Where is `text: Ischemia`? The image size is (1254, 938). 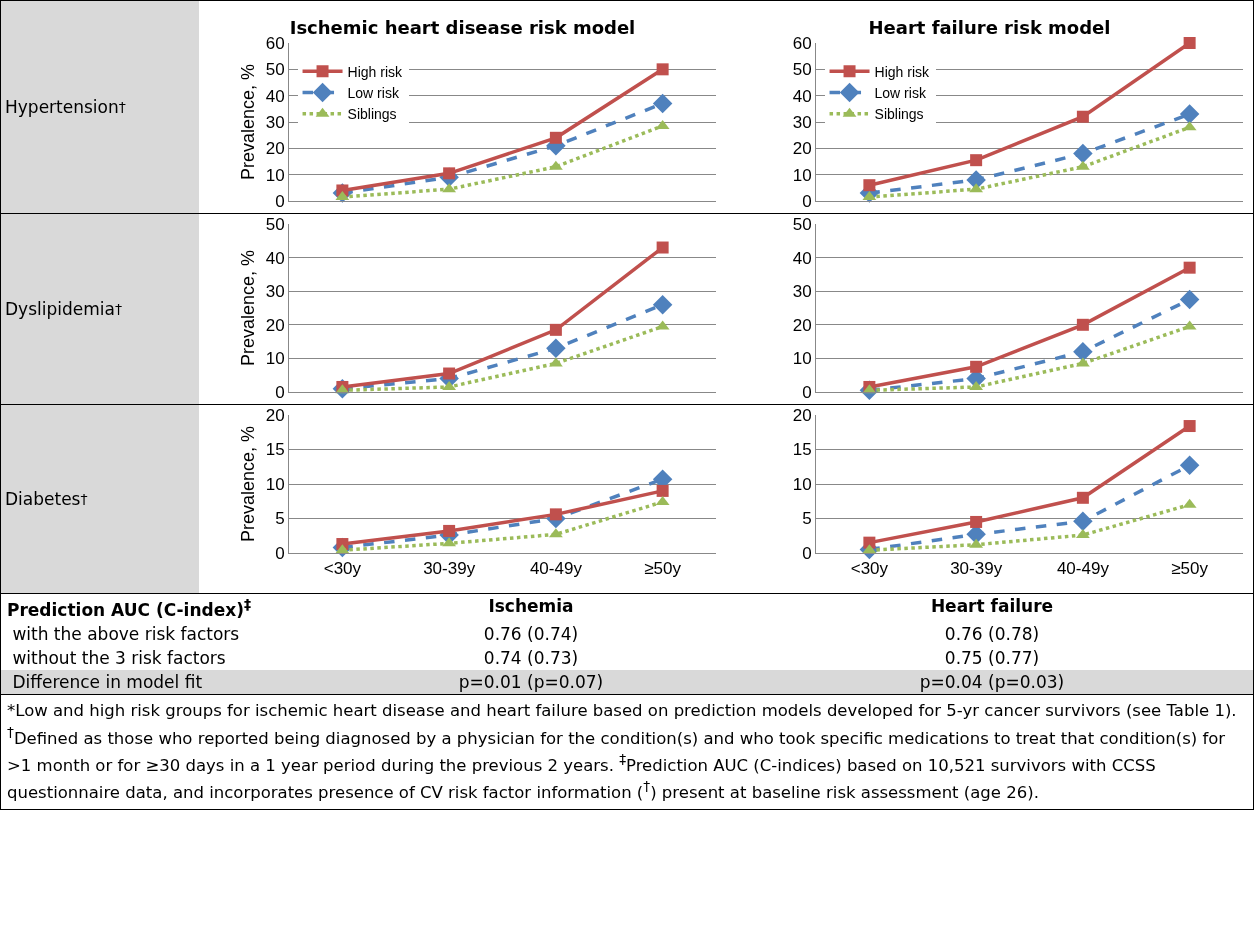
text: Ischemia is located at coordinates (531, 606).